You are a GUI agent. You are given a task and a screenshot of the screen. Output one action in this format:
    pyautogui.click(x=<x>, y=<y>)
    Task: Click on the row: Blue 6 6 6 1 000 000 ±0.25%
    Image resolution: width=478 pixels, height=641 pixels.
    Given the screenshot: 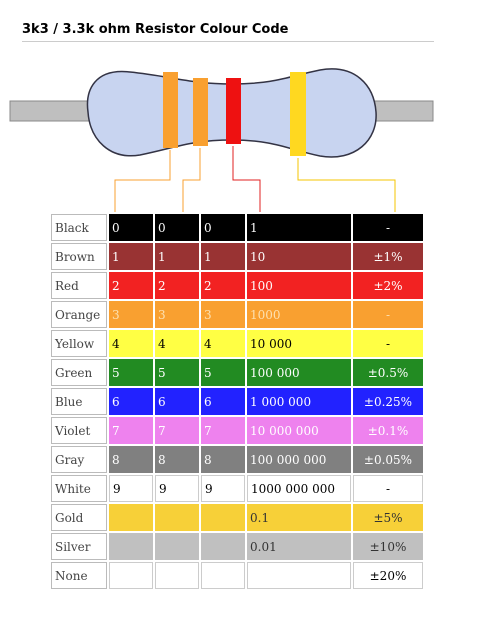 What is the action you would take?
    pyautogui.click(x=237, y=401)
    